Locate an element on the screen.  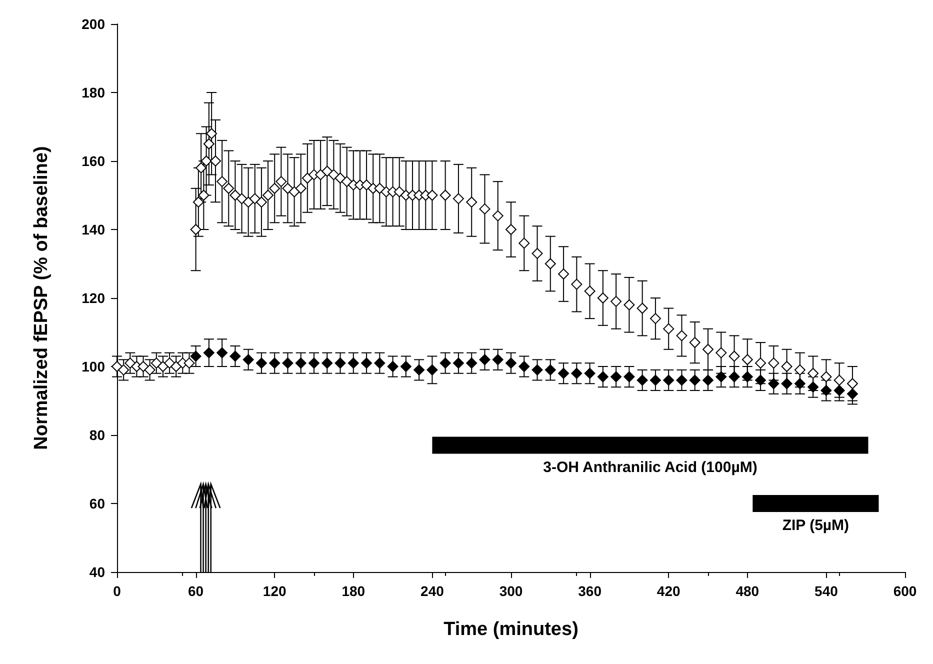
x-tick-label: 420 is located at coordinates (668, 591).